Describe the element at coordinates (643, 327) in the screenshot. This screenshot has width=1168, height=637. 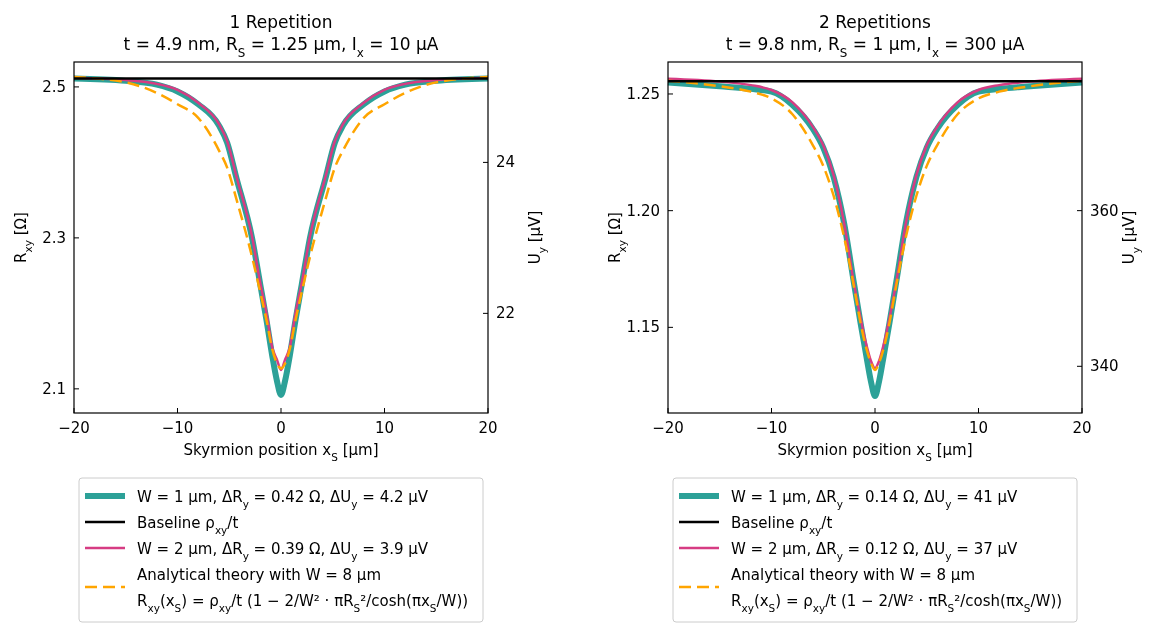
I see `y-tick-label: 1.15` at that location.